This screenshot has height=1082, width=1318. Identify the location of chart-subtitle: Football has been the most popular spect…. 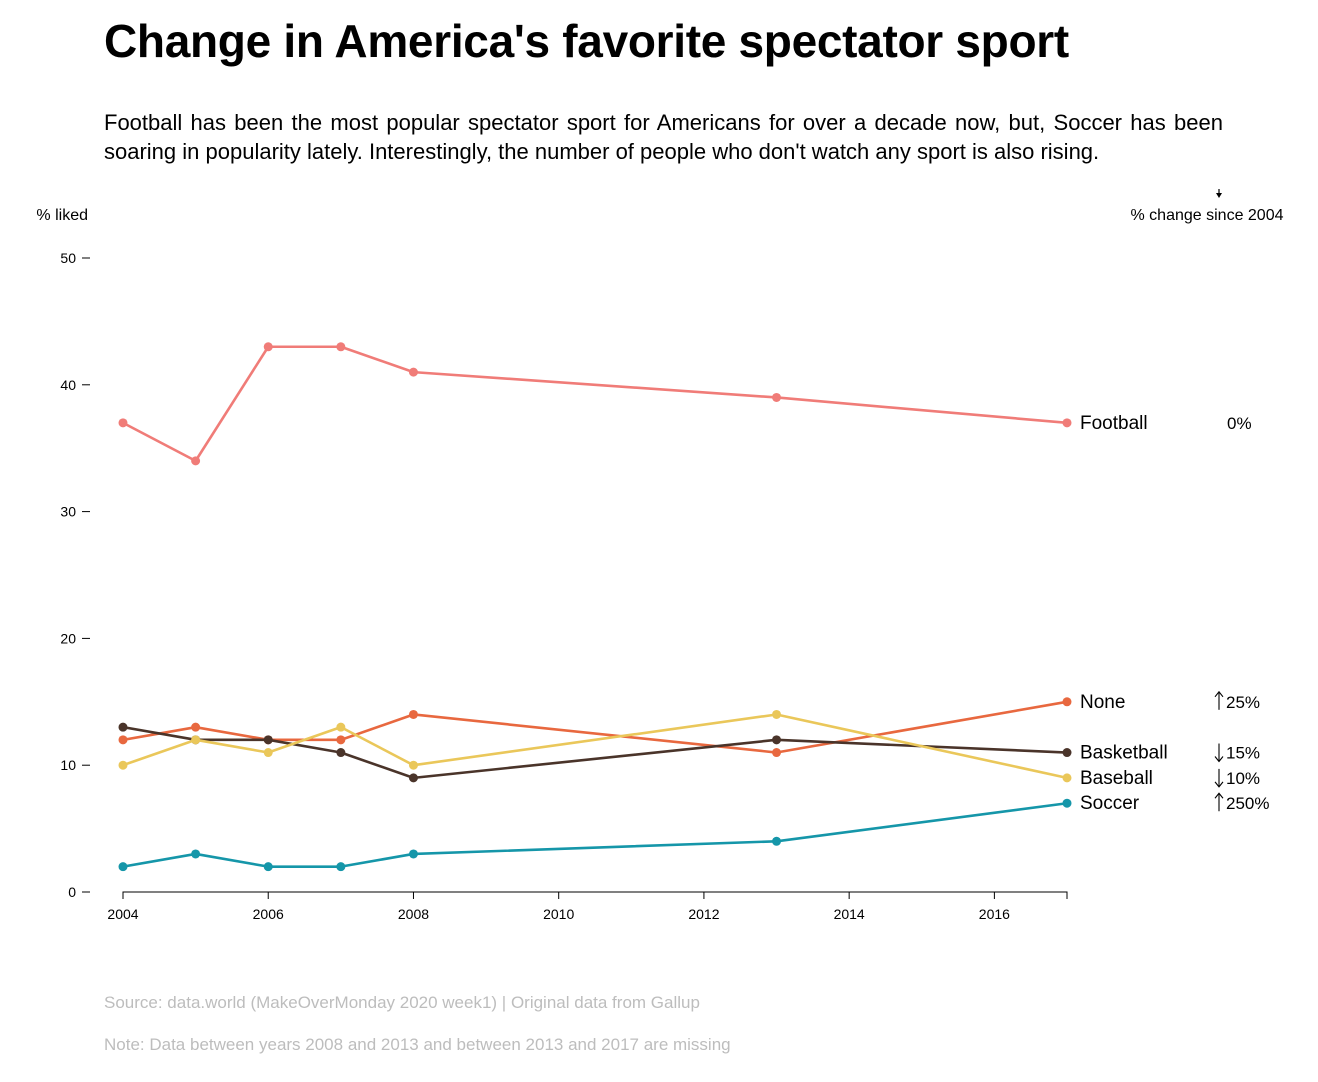
(663, 137).